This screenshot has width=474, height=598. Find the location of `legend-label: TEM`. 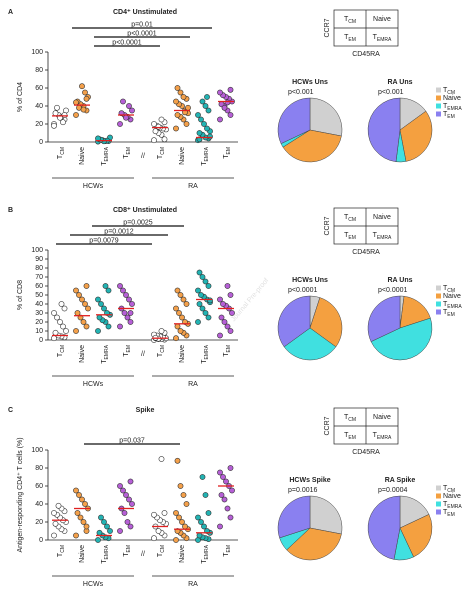

legend-label: TEM is located at coordinates (449, 513).